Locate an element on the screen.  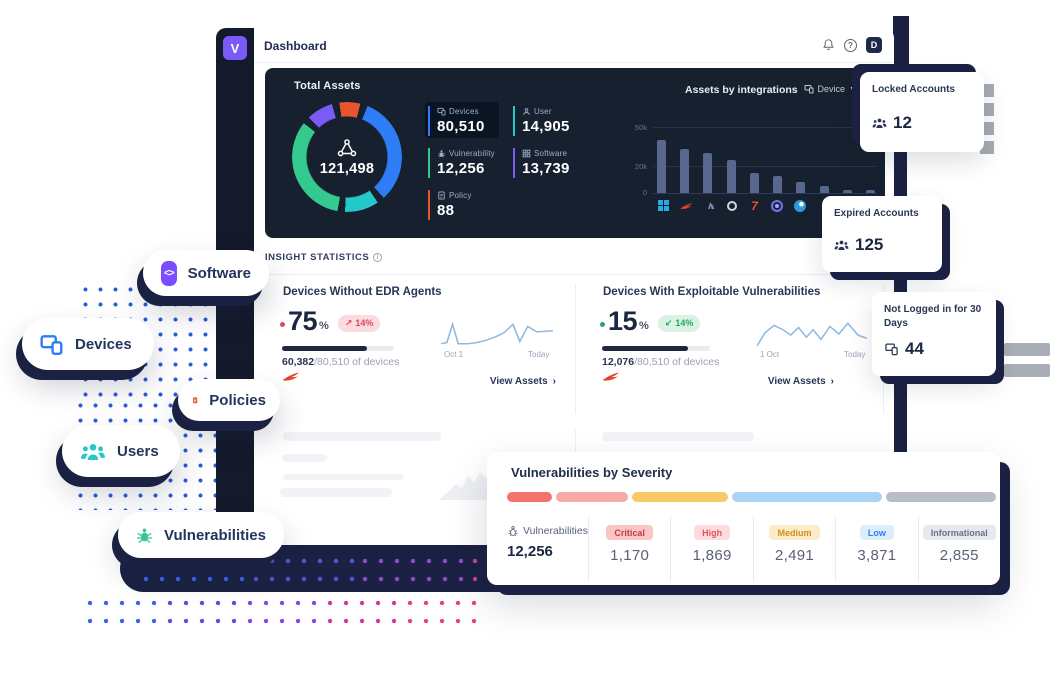
informational-badge: Informational is located at coordinates (959, 532).